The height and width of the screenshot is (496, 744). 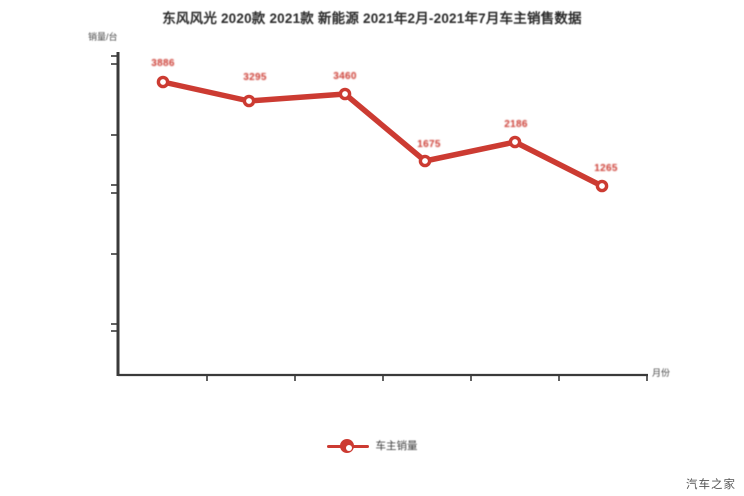 I want to click on data-point-label: 1265, so click(x=606, y=168).